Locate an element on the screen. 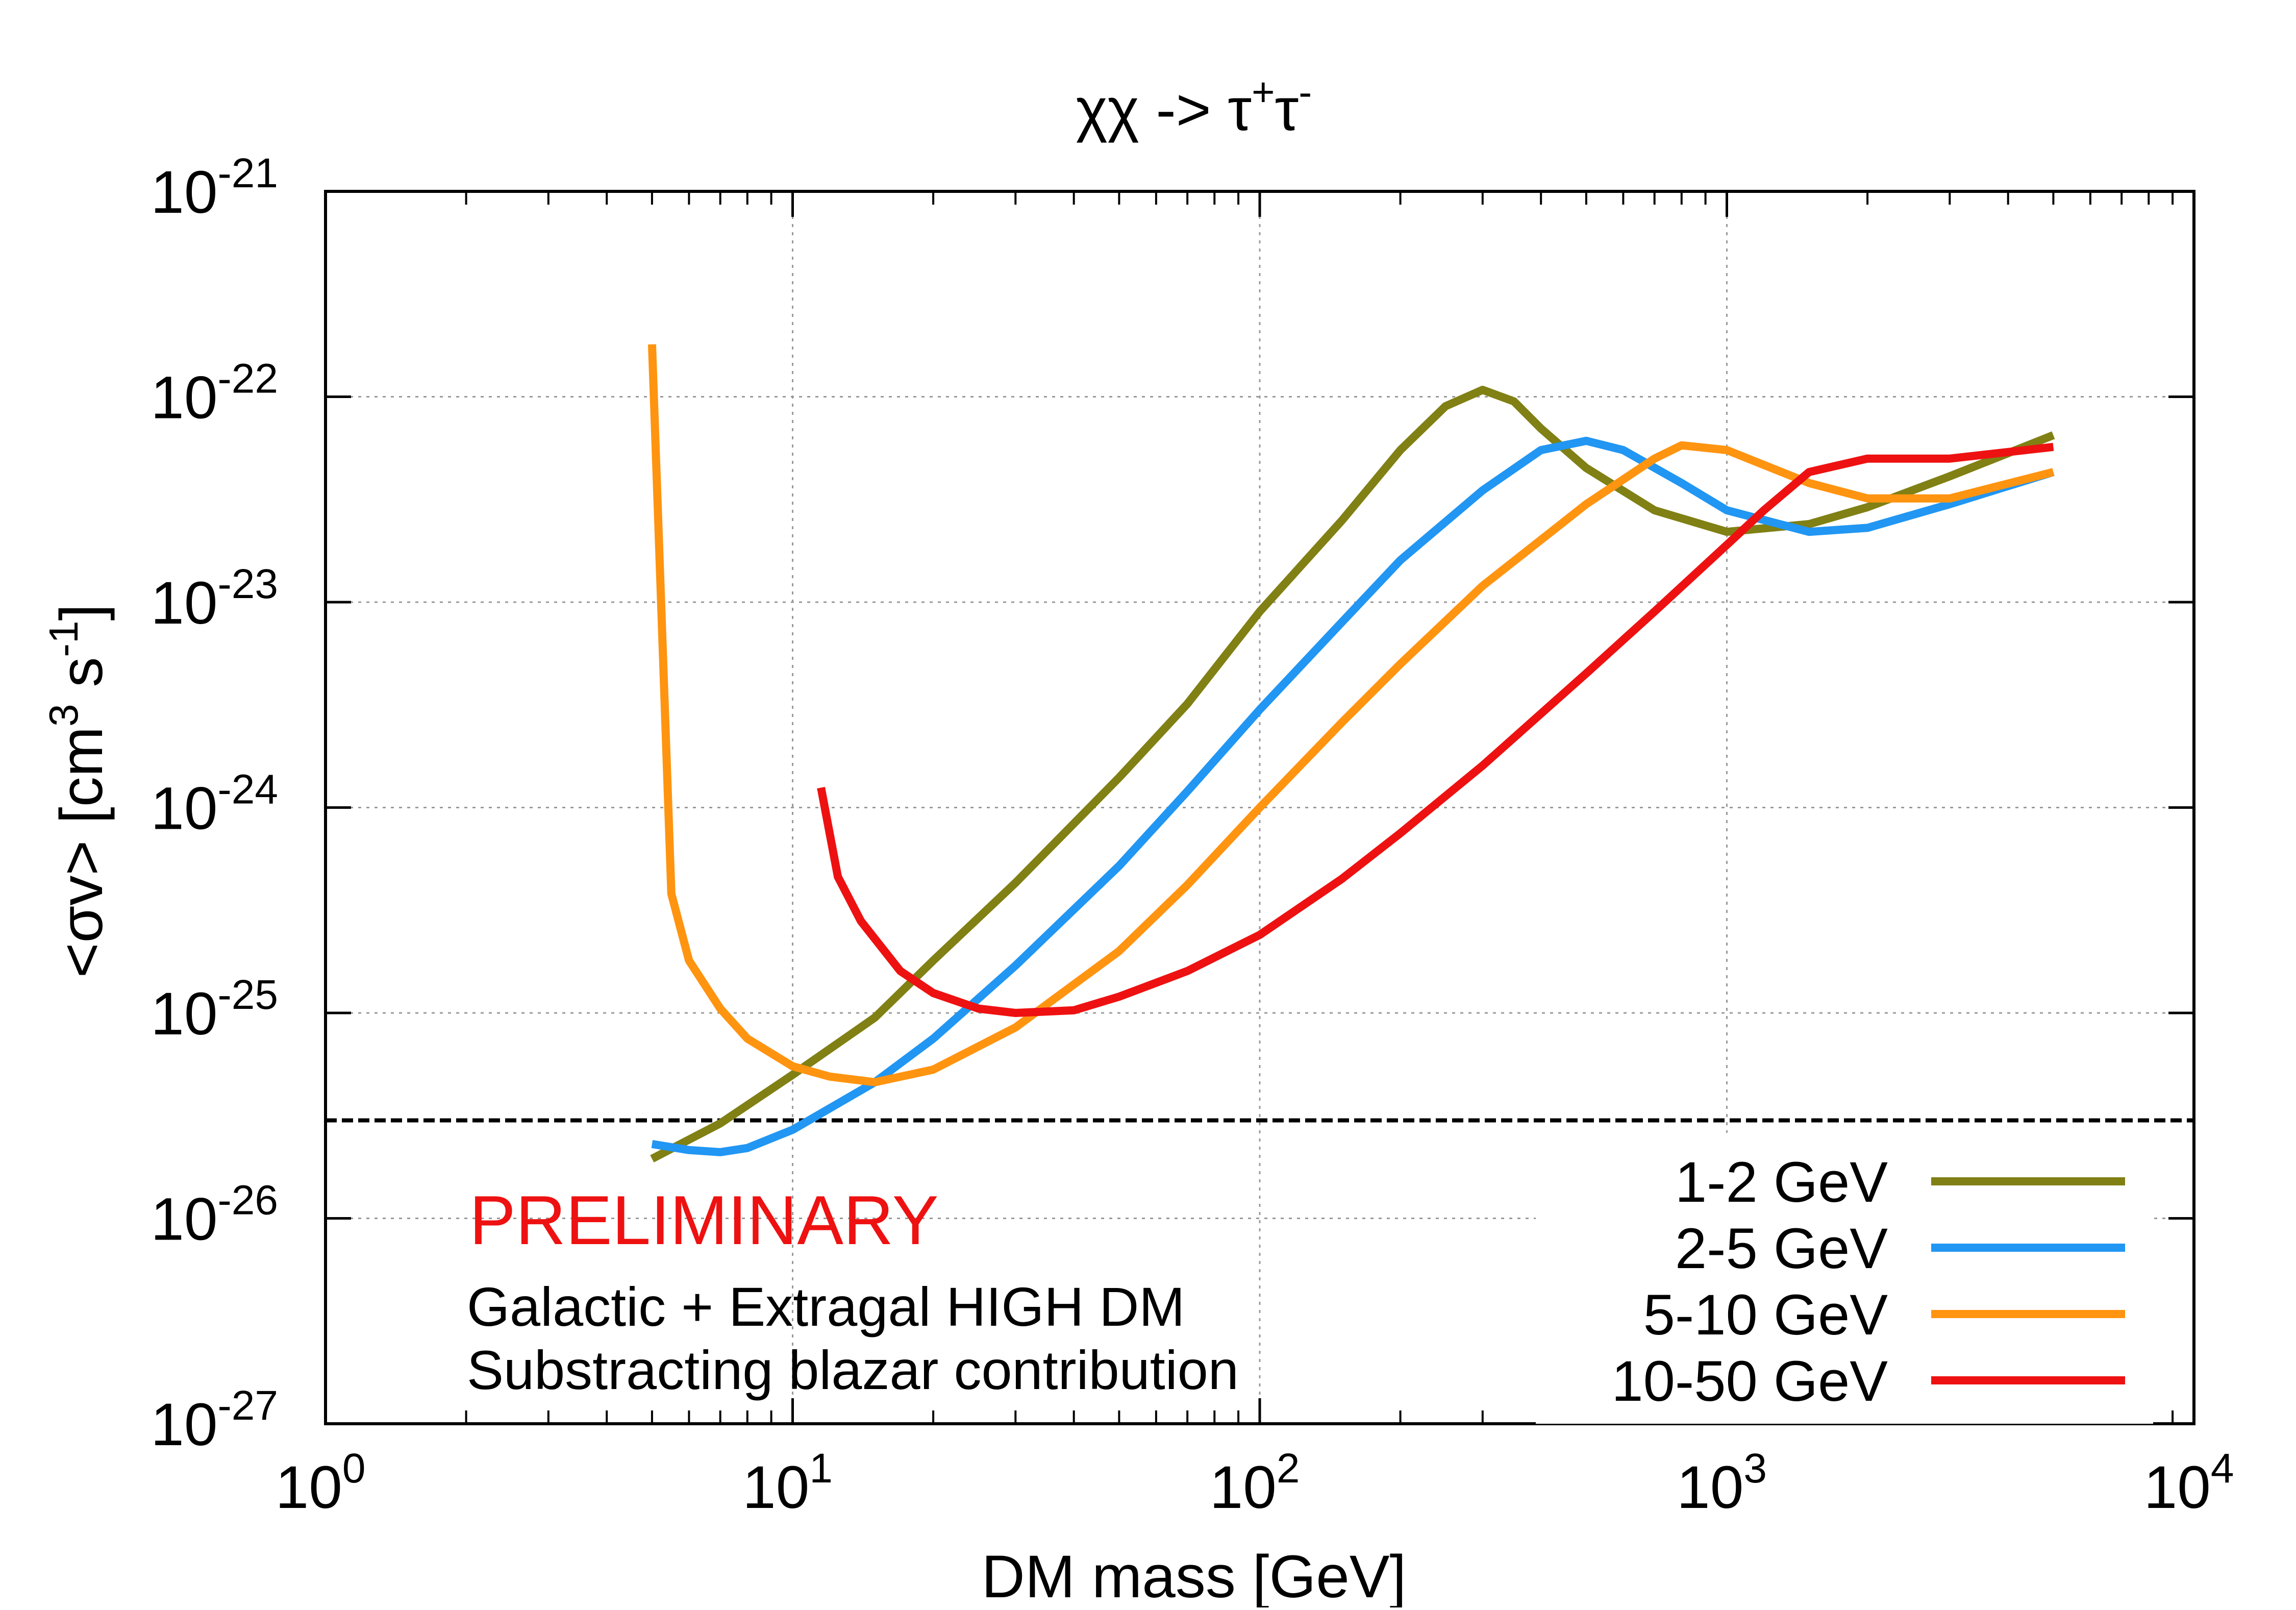 This screenshot has width=2296, height=1610. preliminary-label: PRELIMINARY is located at coordinates (704, 1220).